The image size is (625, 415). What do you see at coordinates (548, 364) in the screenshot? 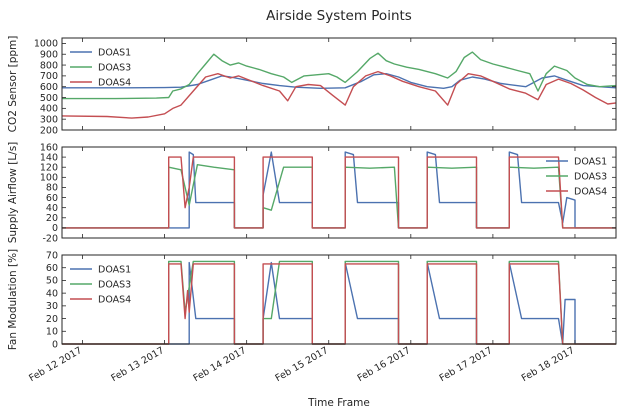
I see `x-tick-label: Feb 18 2017` at bounding box center [548, 364].